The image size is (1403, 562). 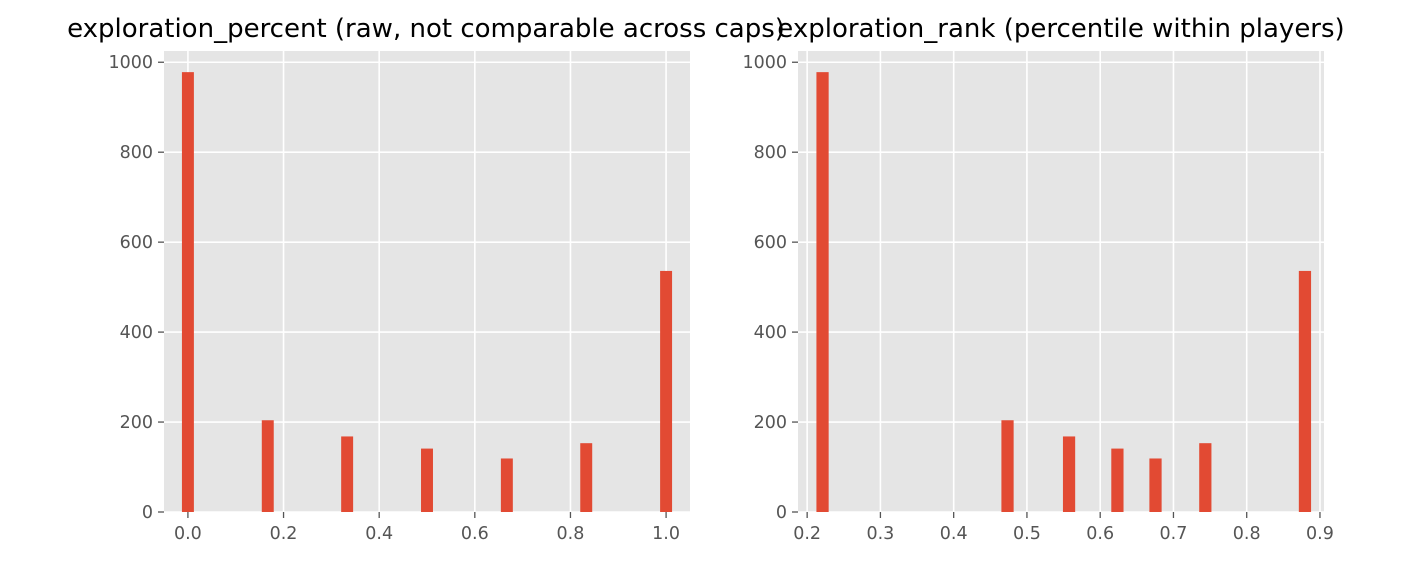 What do you see at coordinates (666, 534) in the screenshot?
I see `x-tick-label: 1.0` at bounding box center [666, 534].